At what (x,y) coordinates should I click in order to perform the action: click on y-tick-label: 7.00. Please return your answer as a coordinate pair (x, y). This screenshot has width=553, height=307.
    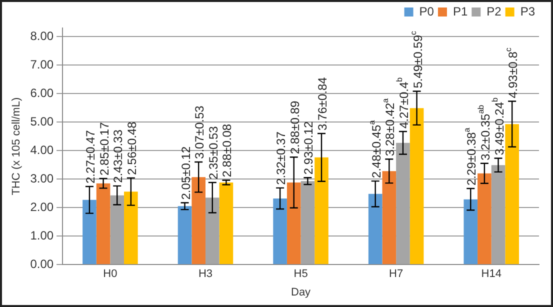
    Looking at the image, I should click on (42, 64).